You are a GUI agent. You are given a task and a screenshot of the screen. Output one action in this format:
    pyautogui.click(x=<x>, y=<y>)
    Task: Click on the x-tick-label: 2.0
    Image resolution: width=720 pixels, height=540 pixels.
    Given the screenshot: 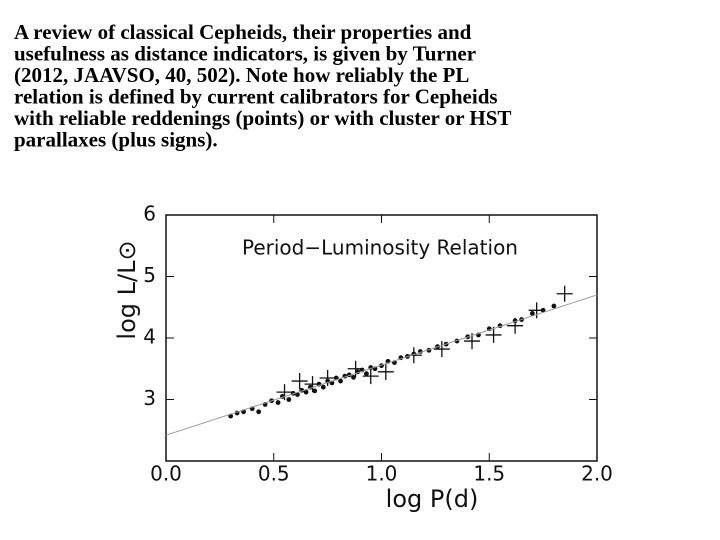 What is the action you would take?
    pyautogui.click(x=597, y=474)
    